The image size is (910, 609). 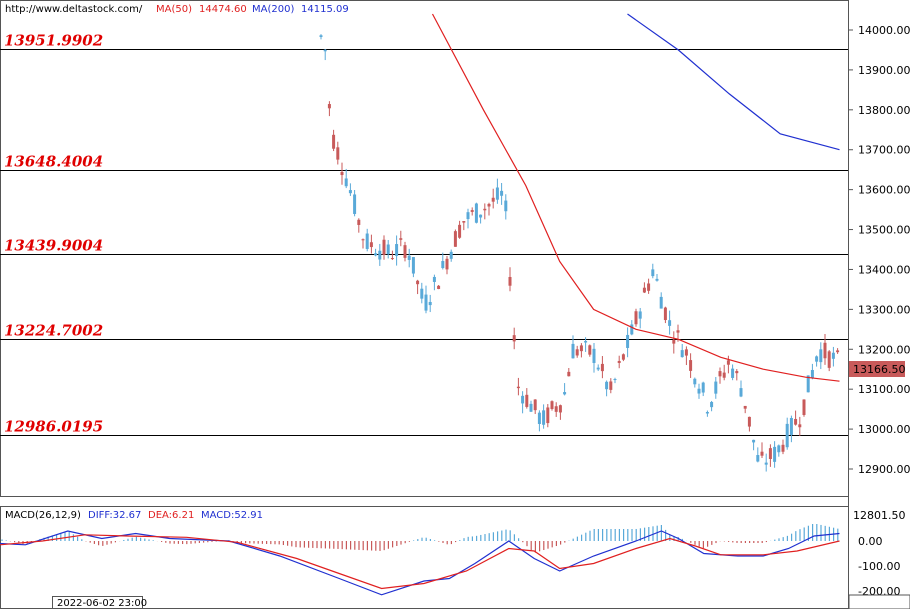 What do you see at coordinates (884, 469) in the screenshot?
I see `price-tick-label: 12900.00` at bounding box center [884, 469].